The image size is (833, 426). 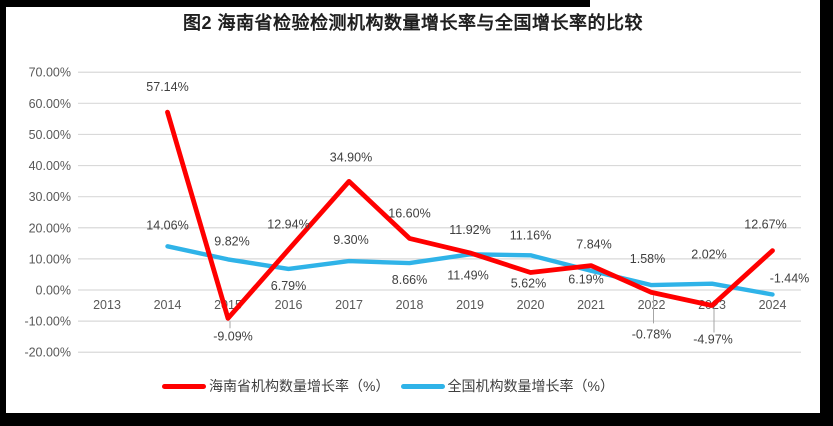 What do you see at coordinates (233, 336) in the screenshot?
I see `data-label-hainan-2015: -9.09%` at bounding box center [233, 336].